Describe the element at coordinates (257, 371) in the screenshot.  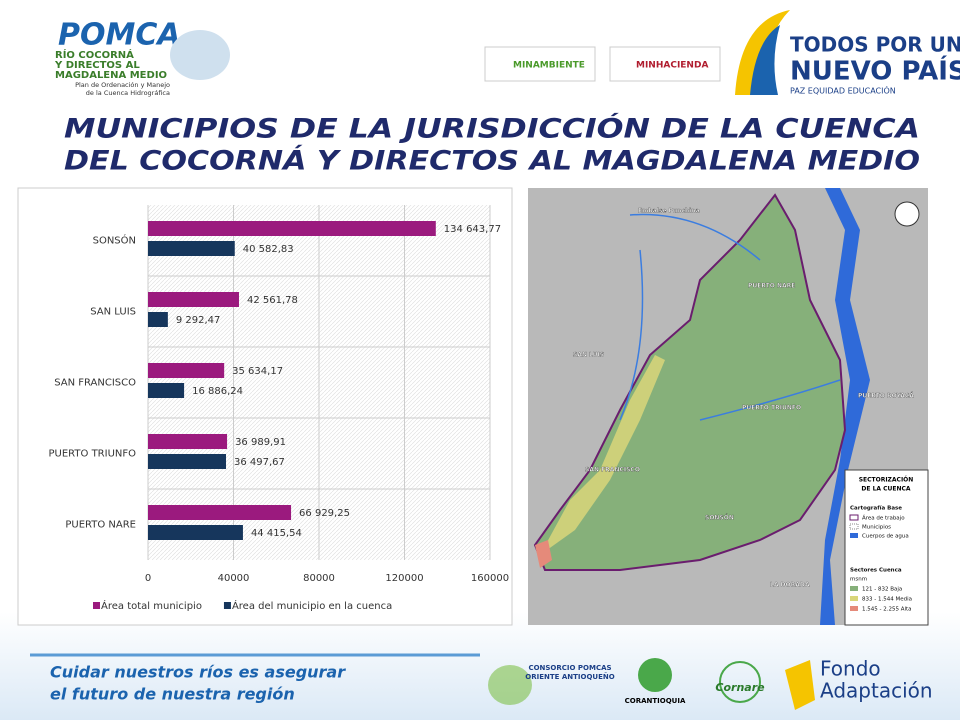
I see `value-label: 35 634,17` at that location.